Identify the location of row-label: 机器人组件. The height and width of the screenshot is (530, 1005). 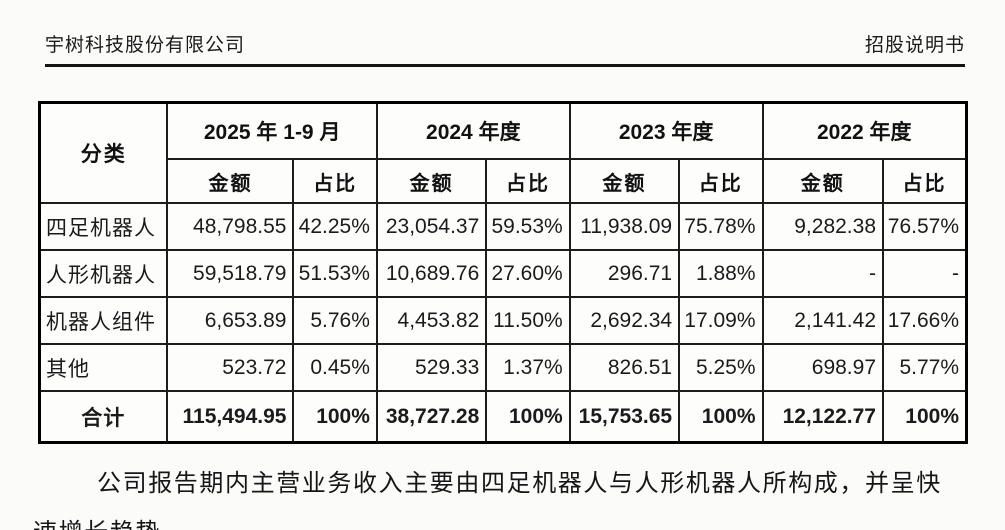
(103, 320).